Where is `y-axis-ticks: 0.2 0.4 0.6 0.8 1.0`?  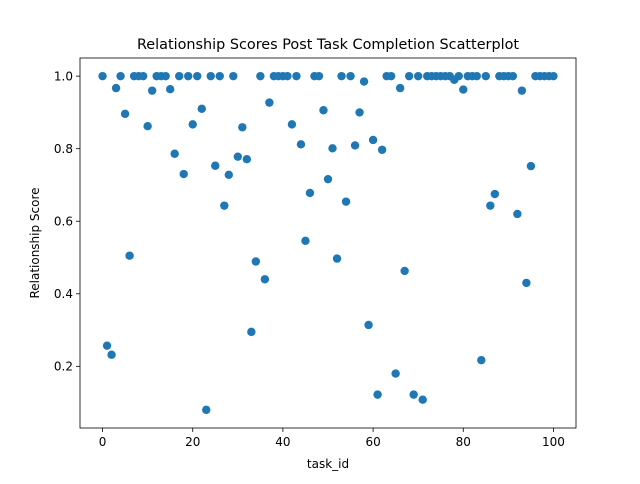
y-axis-ticks: 0.2 0.4 0.6 0.8 1.0 is located at coordinates (67, 221).